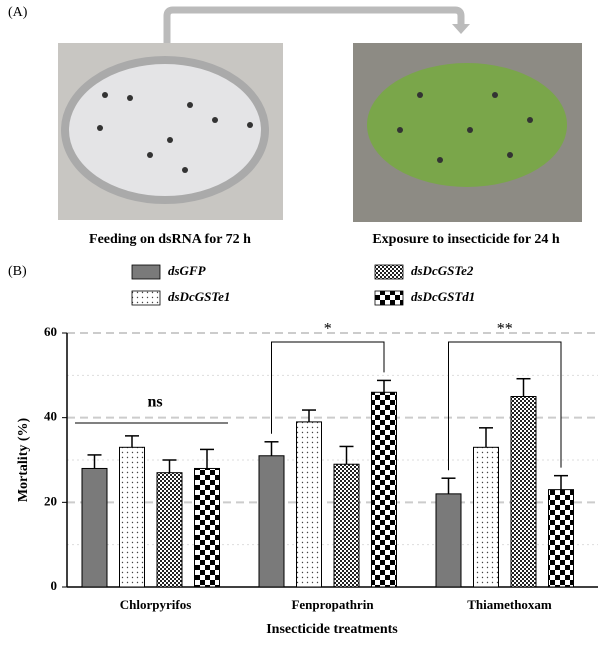 This screenshot has height=650, width=601. What do you see at coordinates (17, 271) in the screenshot?
I see `panel-label: (B)` at bounding box center [17, 271].